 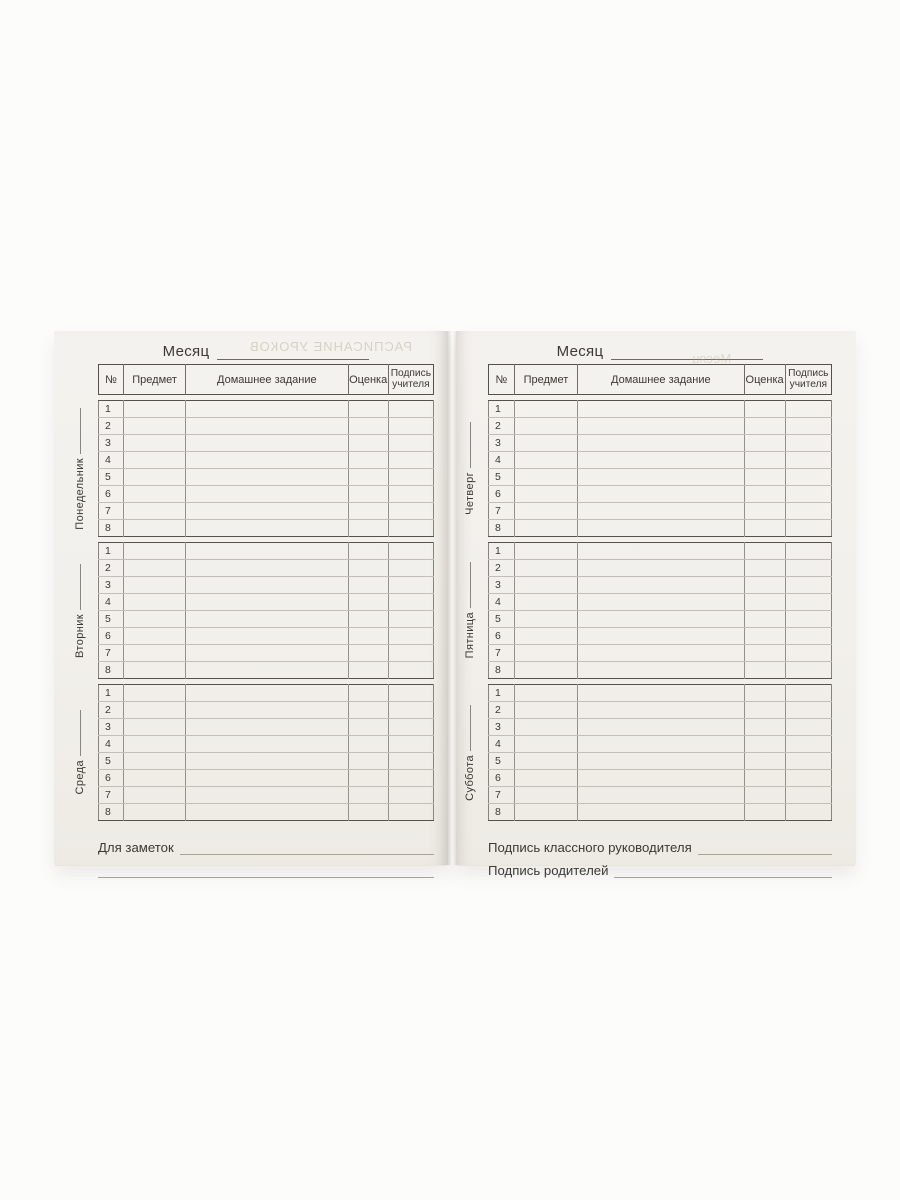 I want to click on lesson-number: 6, so click(x=501, y=494).